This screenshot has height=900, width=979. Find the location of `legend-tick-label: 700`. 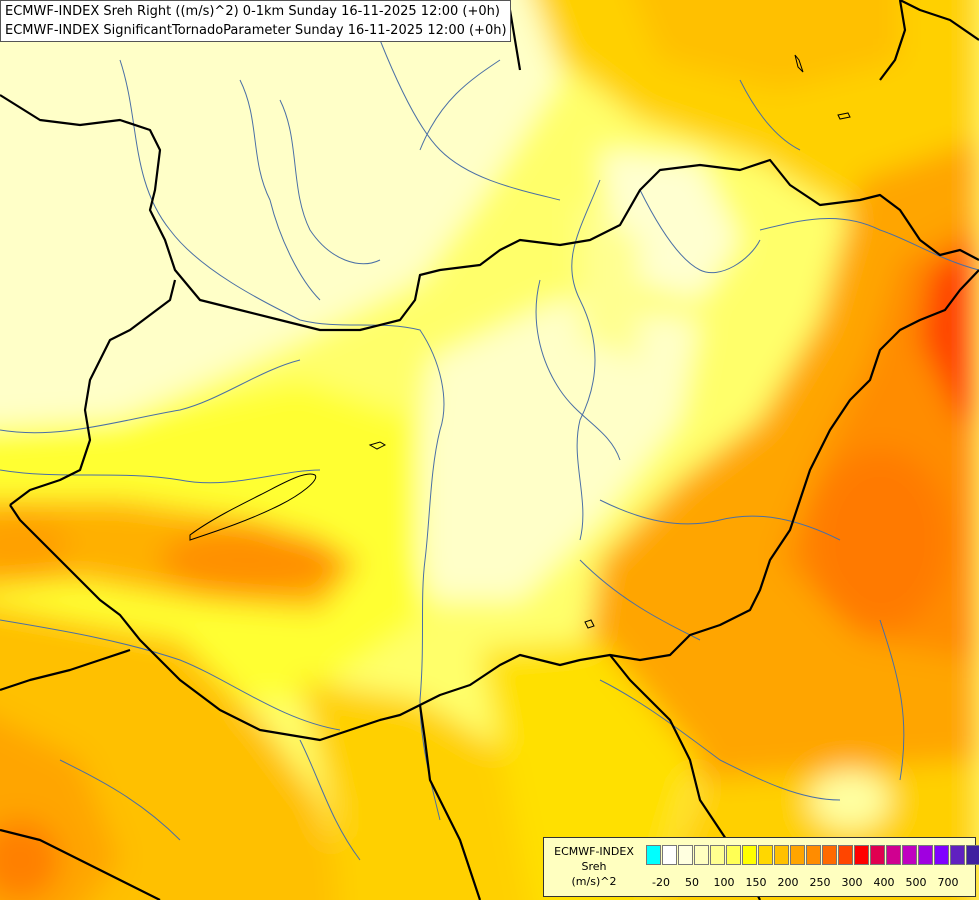

legend-tick-label: 700 is located at coordinates (948, 882).